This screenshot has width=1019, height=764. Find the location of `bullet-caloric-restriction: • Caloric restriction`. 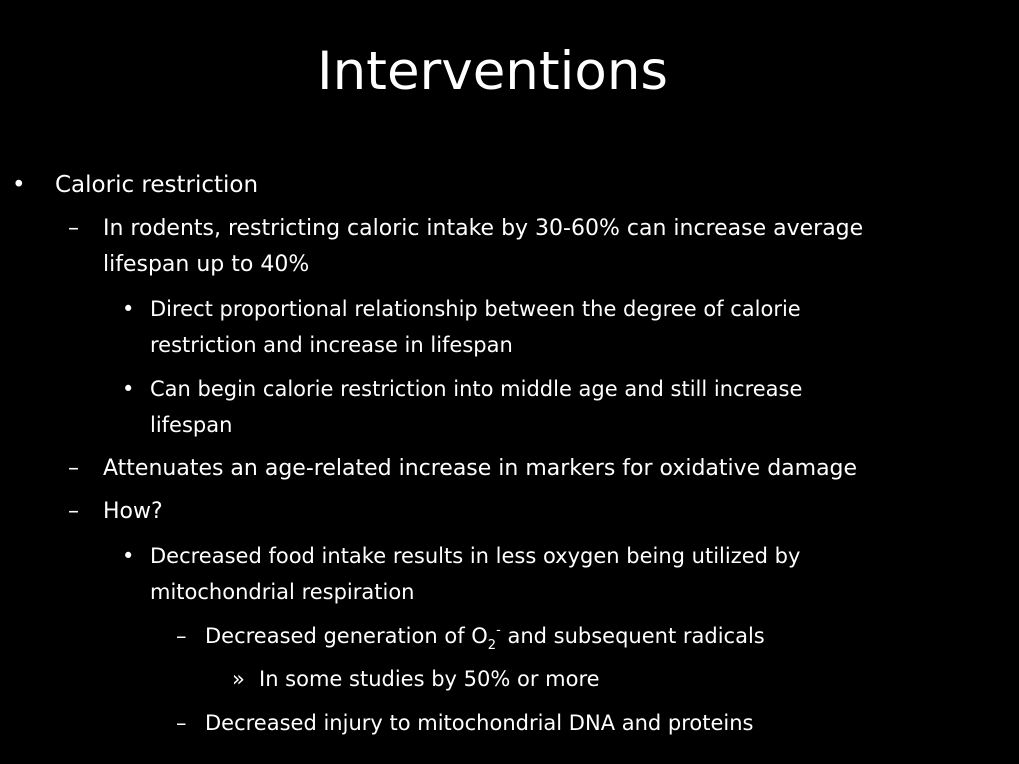

bullet-caloric-restriction: • Caloric restriction is located at coordinates (509, 185).